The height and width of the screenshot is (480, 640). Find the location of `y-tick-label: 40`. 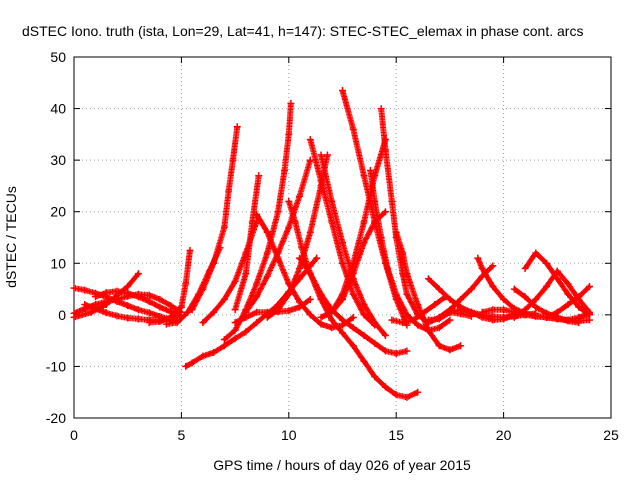

y-tick-label: 40 is located at coordinates (58, 109).